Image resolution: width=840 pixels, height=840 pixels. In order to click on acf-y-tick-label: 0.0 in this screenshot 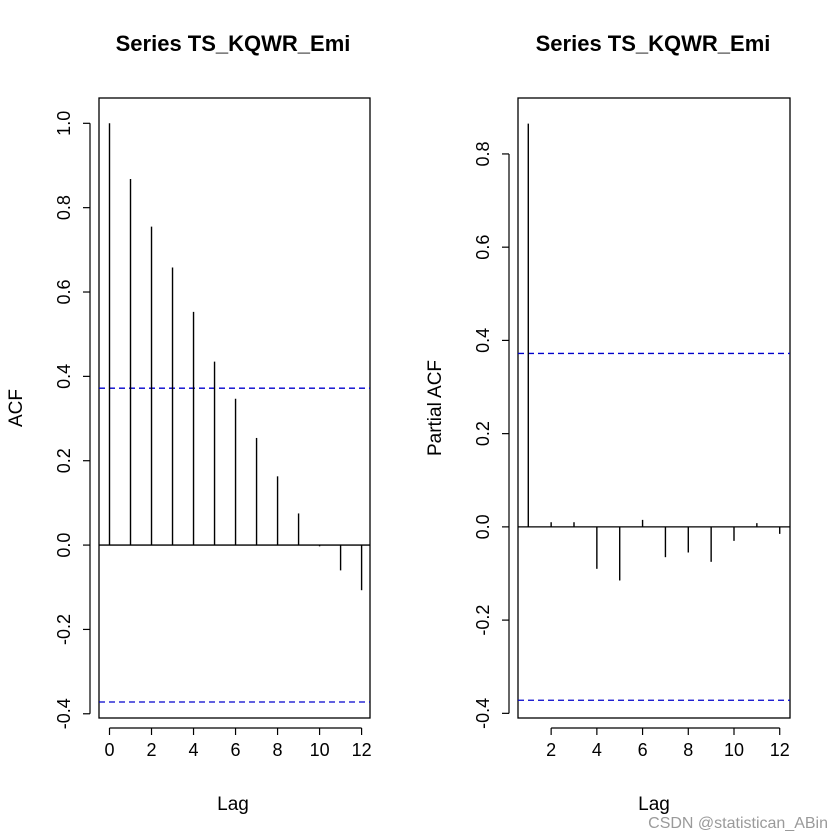, I will do `click(64, 545)`.